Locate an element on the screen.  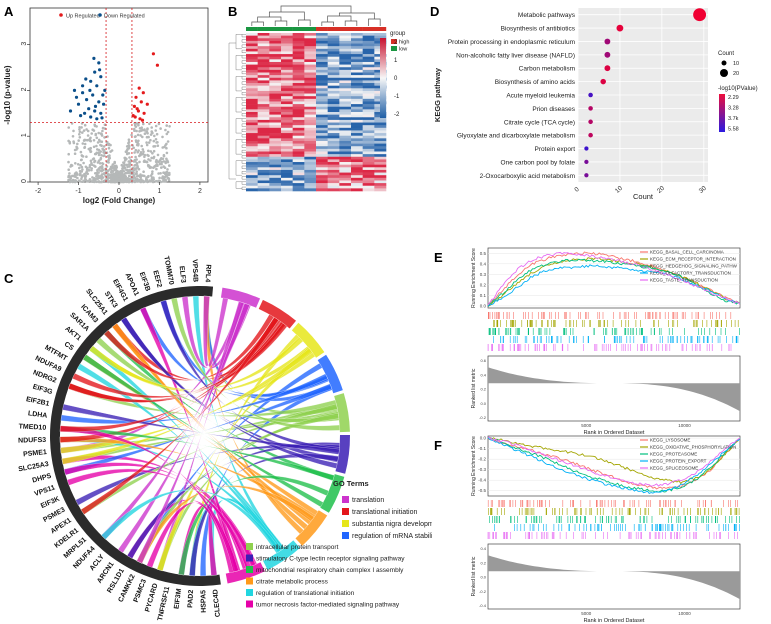
y-tick-label: -0.3 is located at coordinates (482, 469).